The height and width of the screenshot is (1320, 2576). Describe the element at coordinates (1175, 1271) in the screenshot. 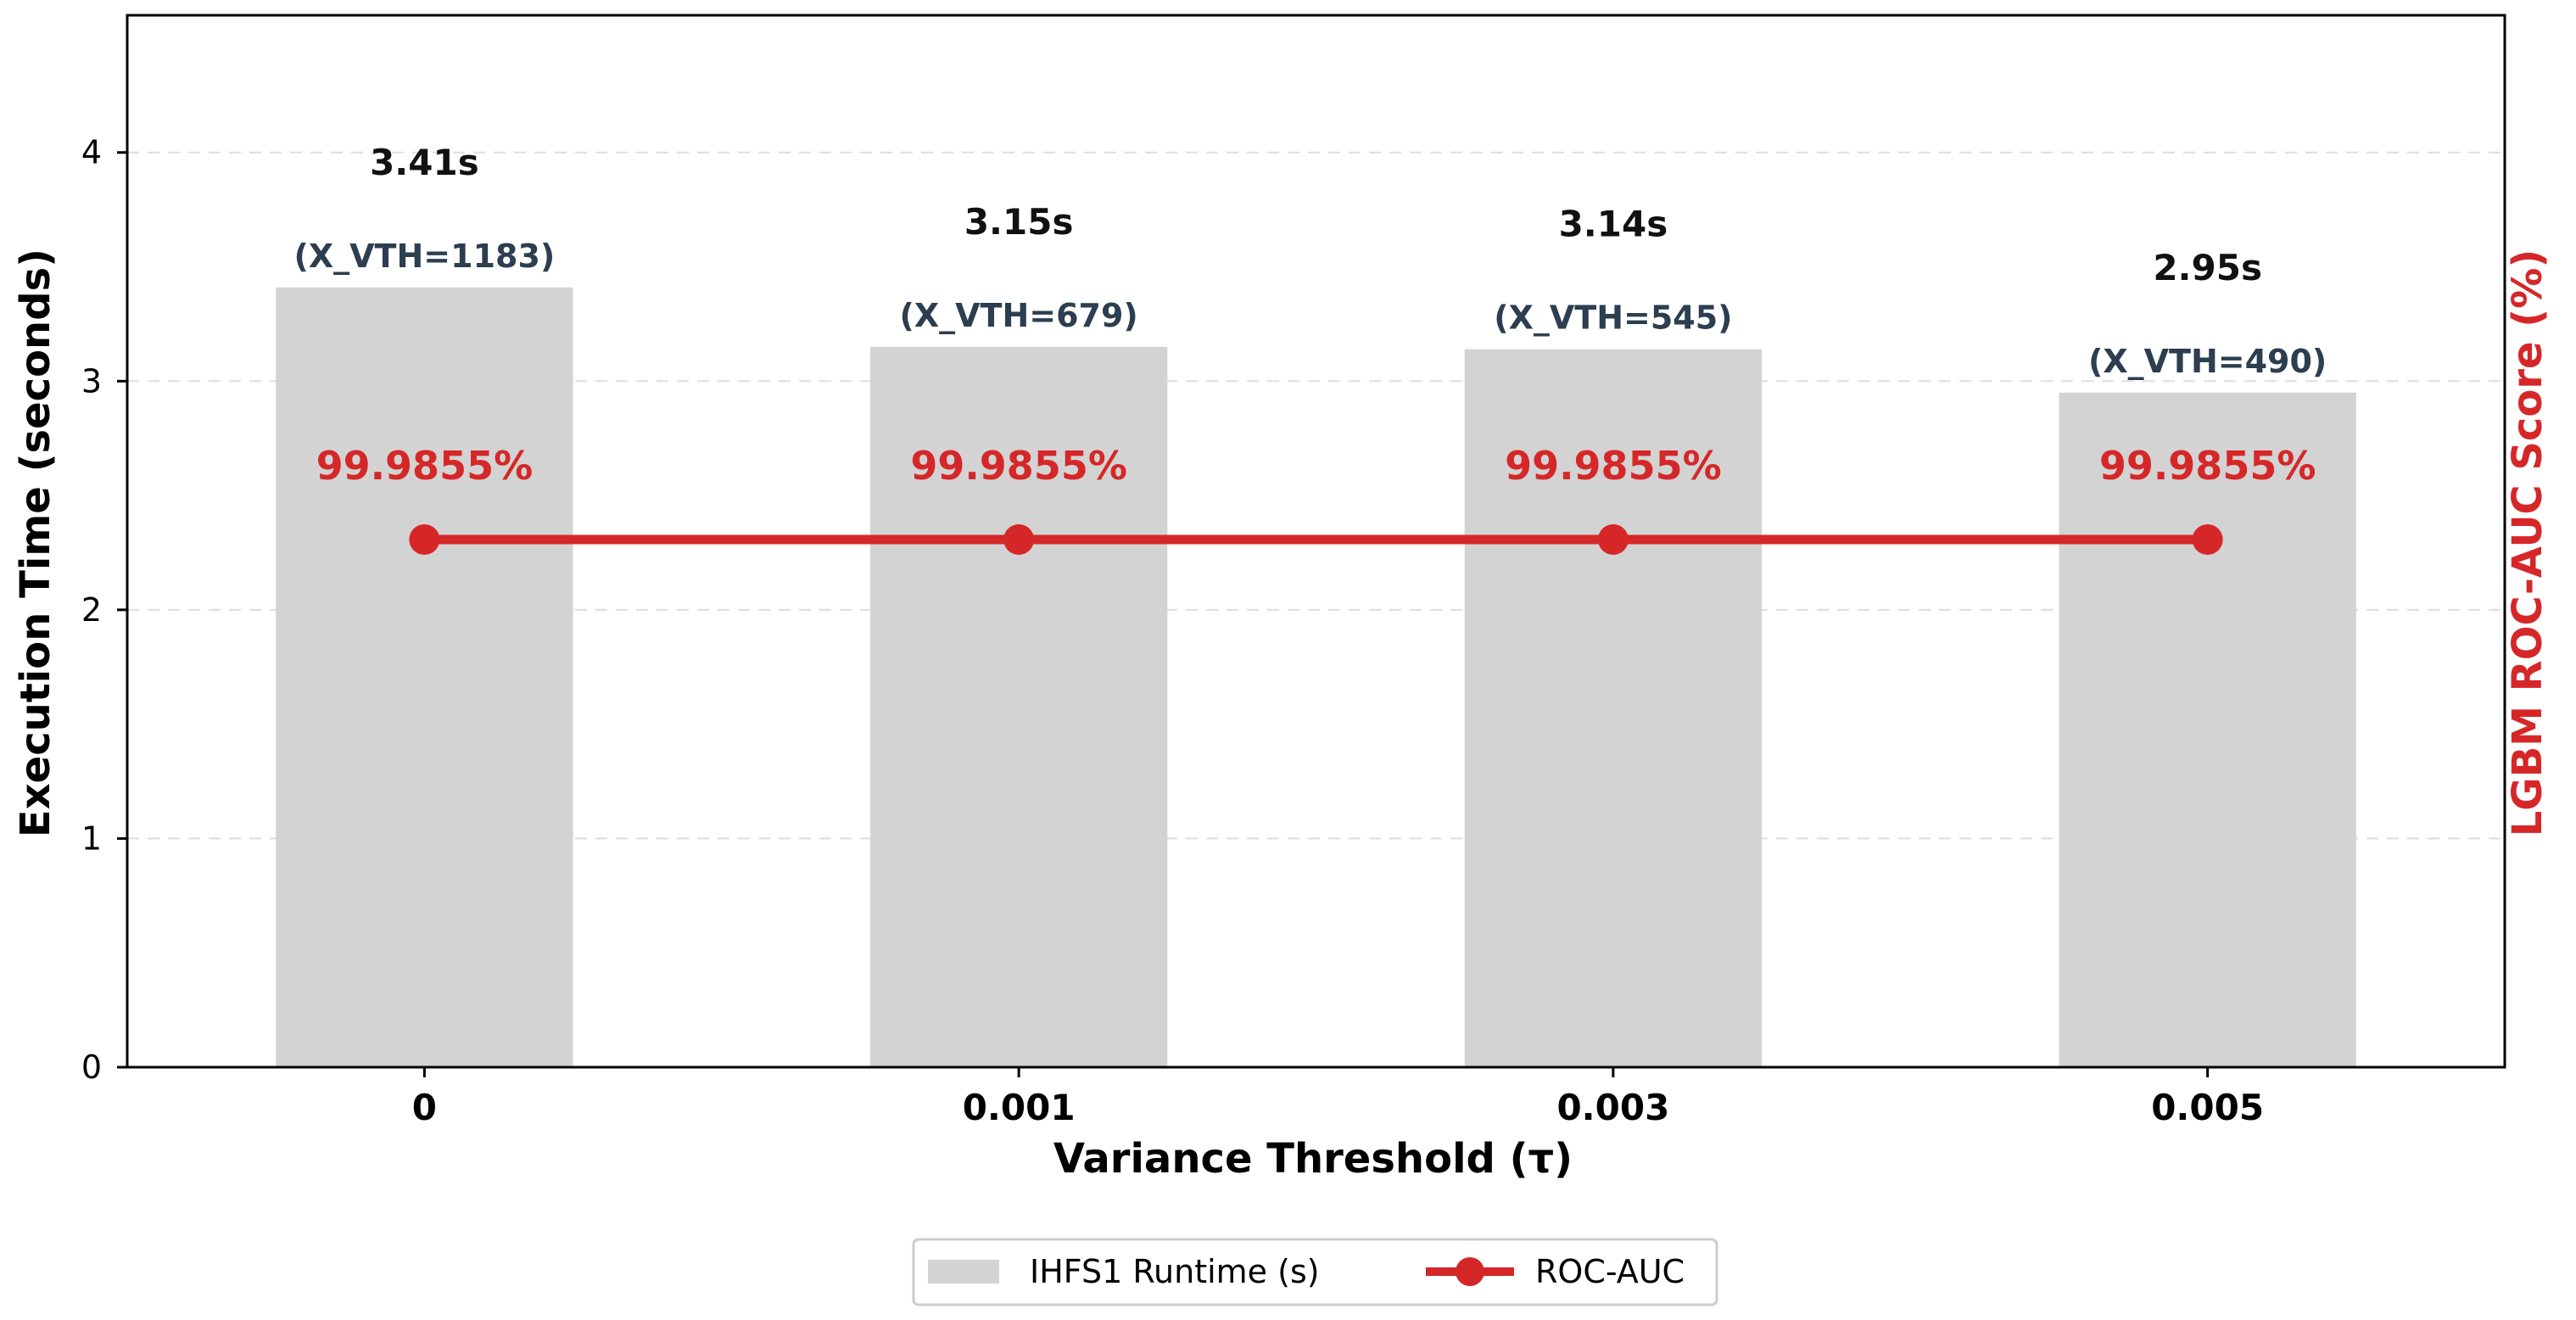

I see `legend-bar-label: IHFS1 Runtime (s)` at that location.